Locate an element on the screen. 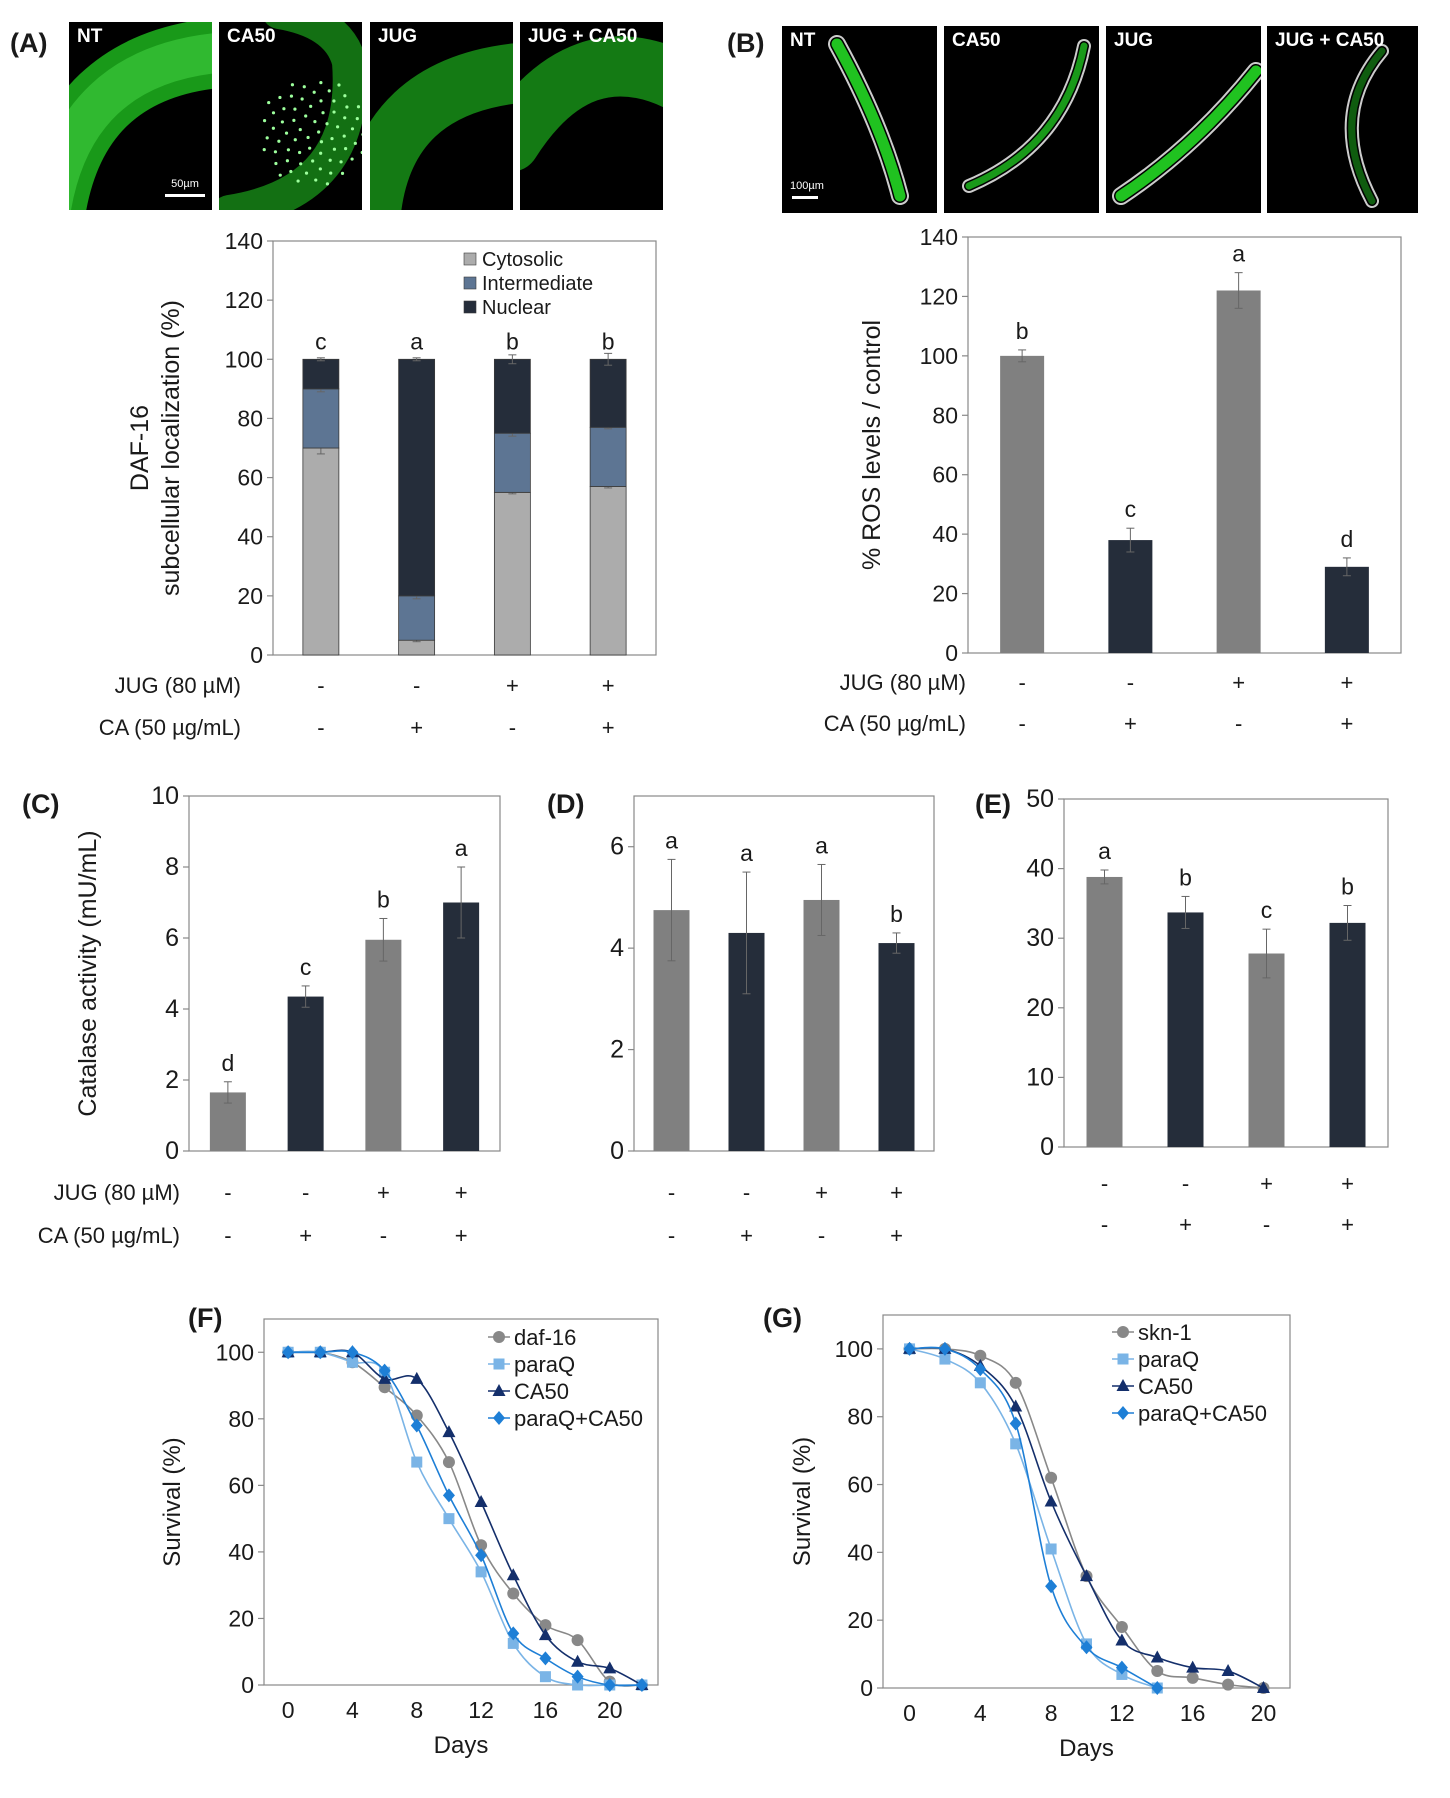 The height and width of the screenshot is (1798, 1450). legend-label: paraQ is located at coordinates (544, 1364).